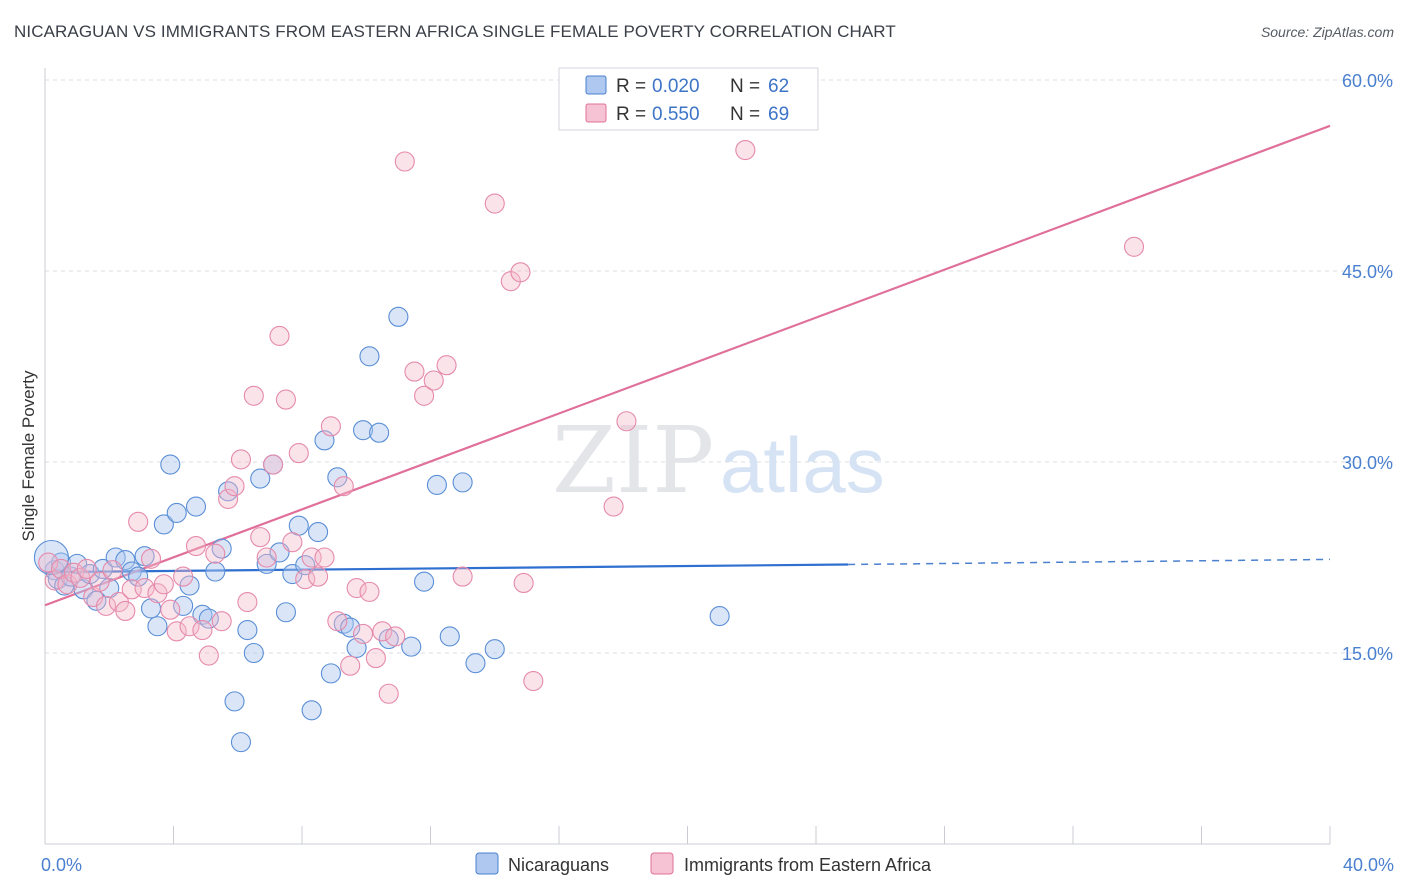  What do you see at coordinates (1367, 272) in the screenshot?
I see `y-tick-label: 45.0%` at bounding box center [1367, 272].